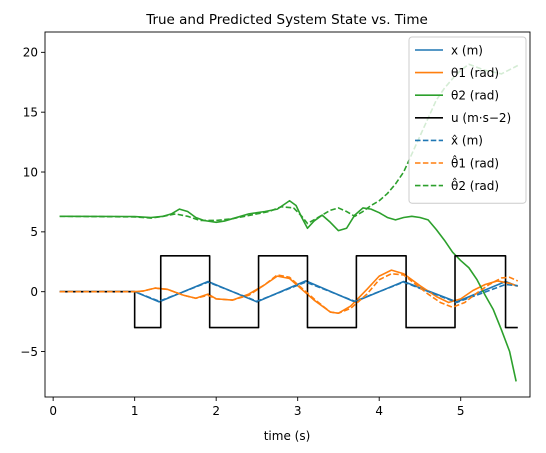  What do you see at coordinates (467, 50) in the screenshot?
I see `legend-label-0: x (m)` at bounding box center [467, 50].